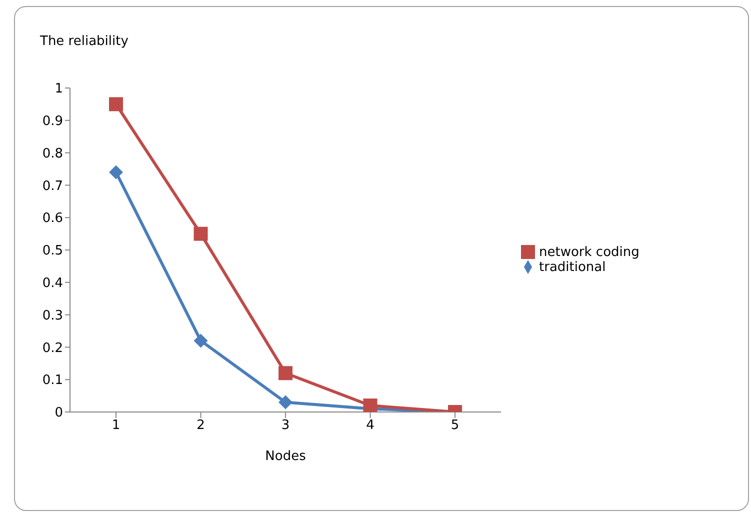 The width and height of the screenshot is (751, 520). What do you see at coordinates (52, 316) in the screenshot?
I see `y-tick-label: 0.3` at bounding box center [52, 316].